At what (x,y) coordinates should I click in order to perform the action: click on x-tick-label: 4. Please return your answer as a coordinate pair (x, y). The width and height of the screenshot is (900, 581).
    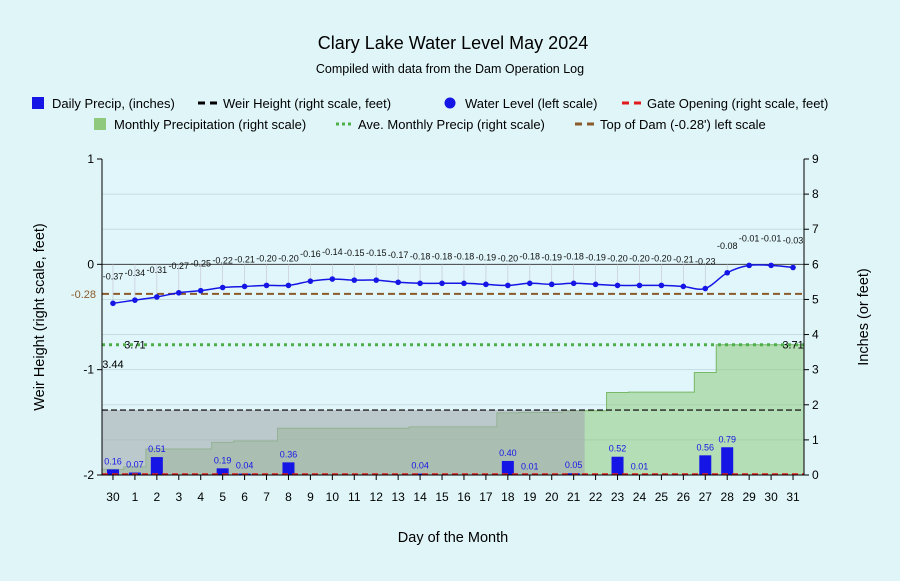
    Looking at the image, I should click on (200, 497).